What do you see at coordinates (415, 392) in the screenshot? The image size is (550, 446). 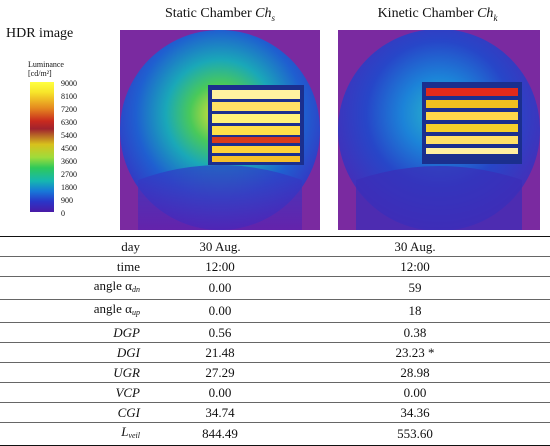 I see `kinetic-value: 0.00` at bounding box center [415, 392].